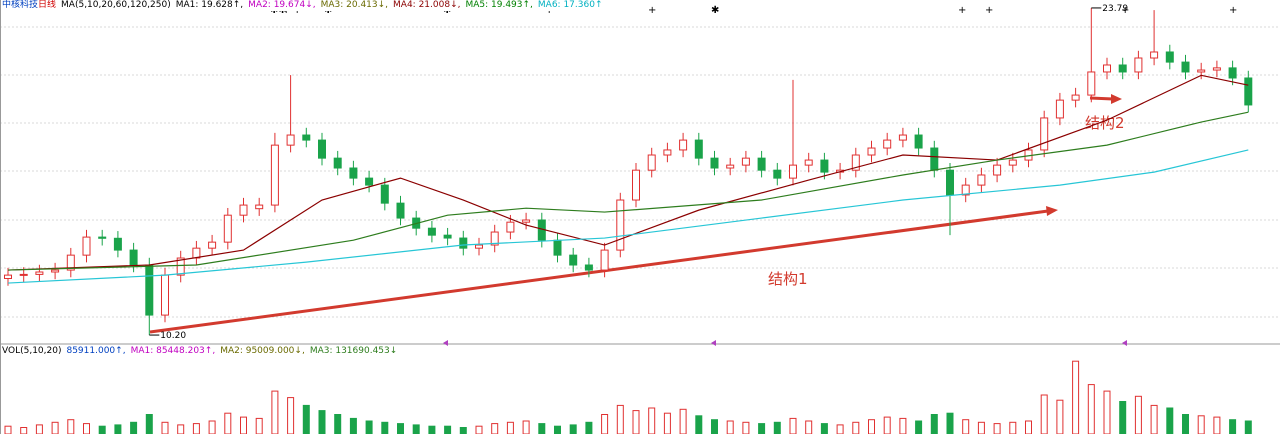 Image resolution: width=1280 pixels, height=434 pixels. What do you see at coordinates (1116, 99) in the screenshot?
I see `arrow-head` at bounding box center [1116, 99].